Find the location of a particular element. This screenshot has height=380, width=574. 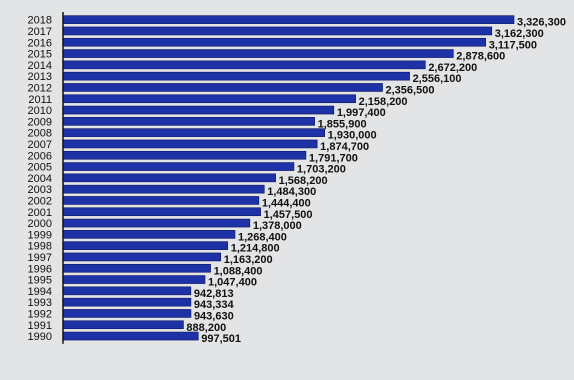

tick-label-2014: 2014 is located at coordinates (40, 66).